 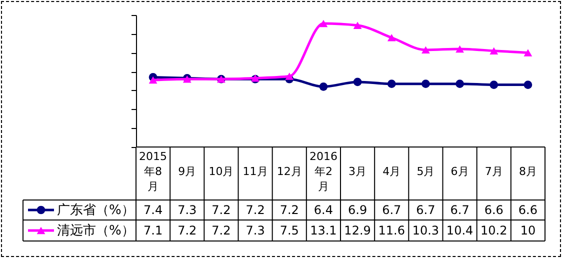 What do you see at coordinates (391, 231) in the screenshot?
I see `data-label: 11.6` at bounding box center [391, 231].